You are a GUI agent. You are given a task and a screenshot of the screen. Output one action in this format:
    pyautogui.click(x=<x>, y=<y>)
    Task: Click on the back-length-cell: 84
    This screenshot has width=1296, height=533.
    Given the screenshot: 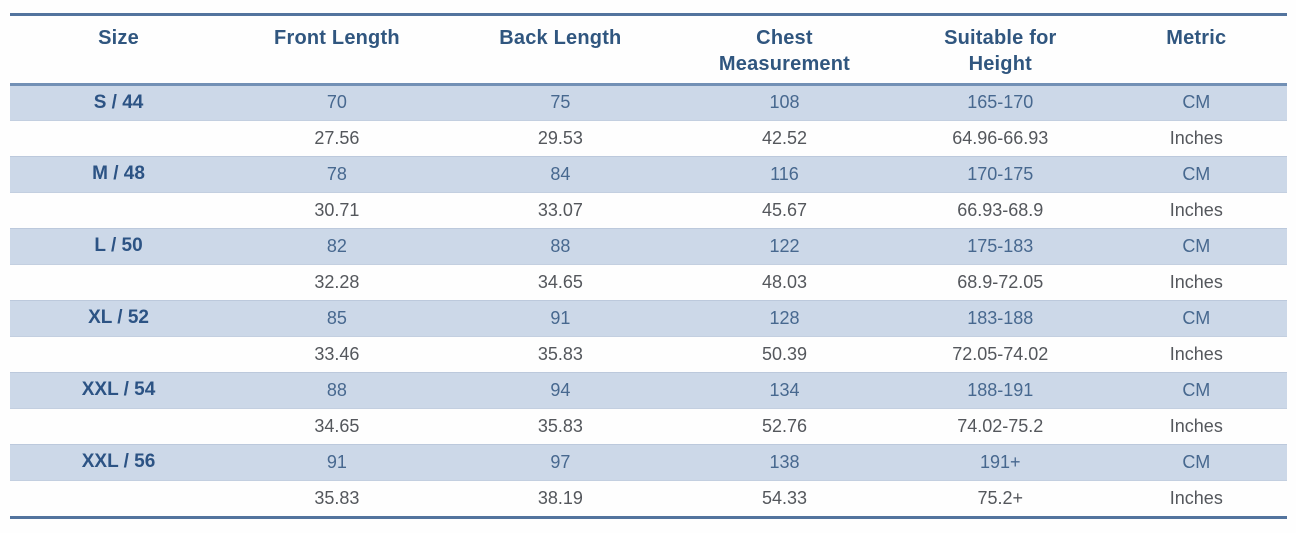 What is the action you would take?
    pyautogui.click(x=560, y=174)
    